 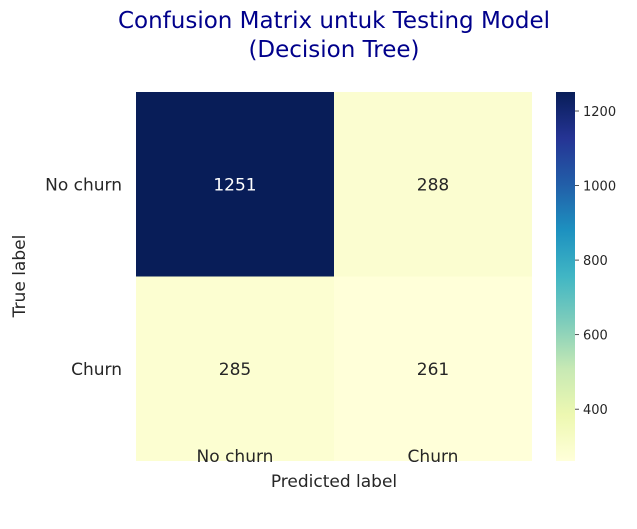 What do you see at coordinates (333, 50) in the screenshot?
I see `chart-title-line-2: (Decision Tree)` at bounding box center [333, 50].